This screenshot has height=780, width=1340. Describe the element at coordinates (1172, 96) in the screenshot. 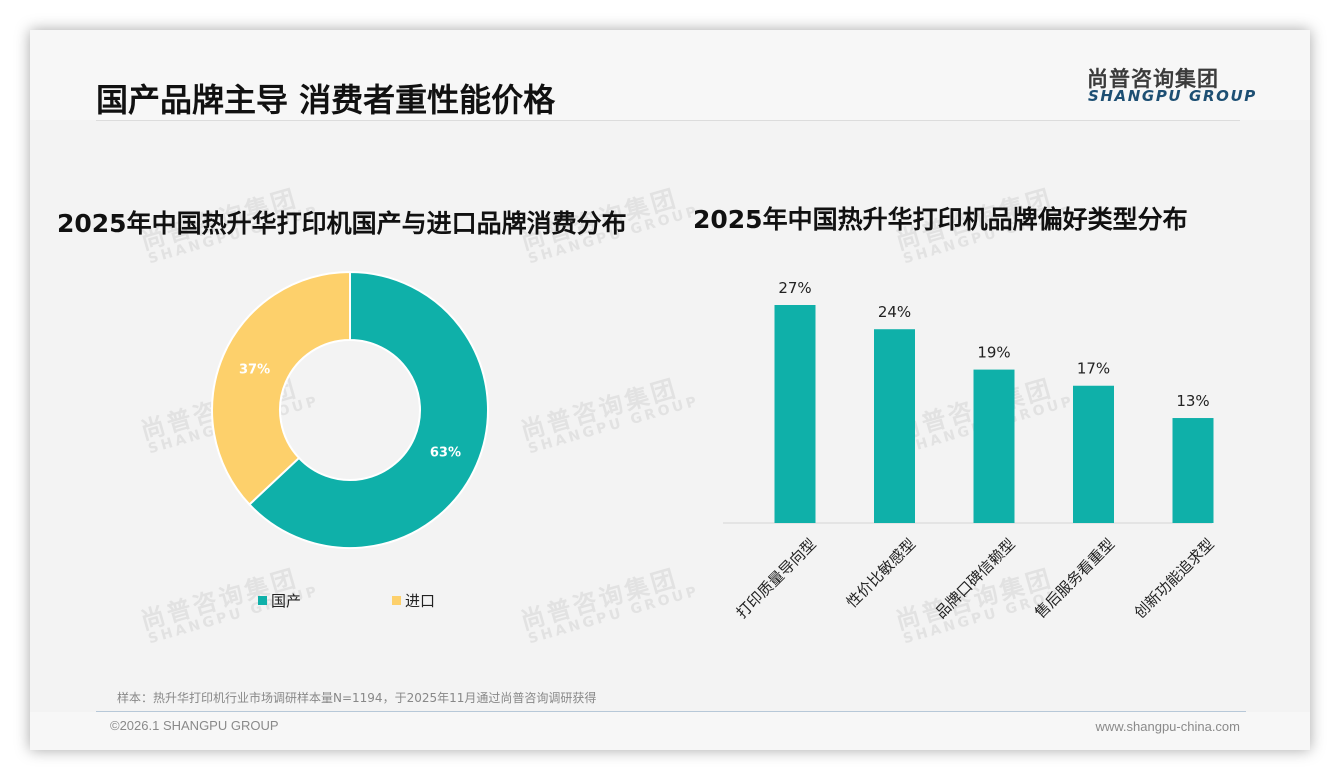

I see `logo-en: SHANGPU GROUP` at that location.